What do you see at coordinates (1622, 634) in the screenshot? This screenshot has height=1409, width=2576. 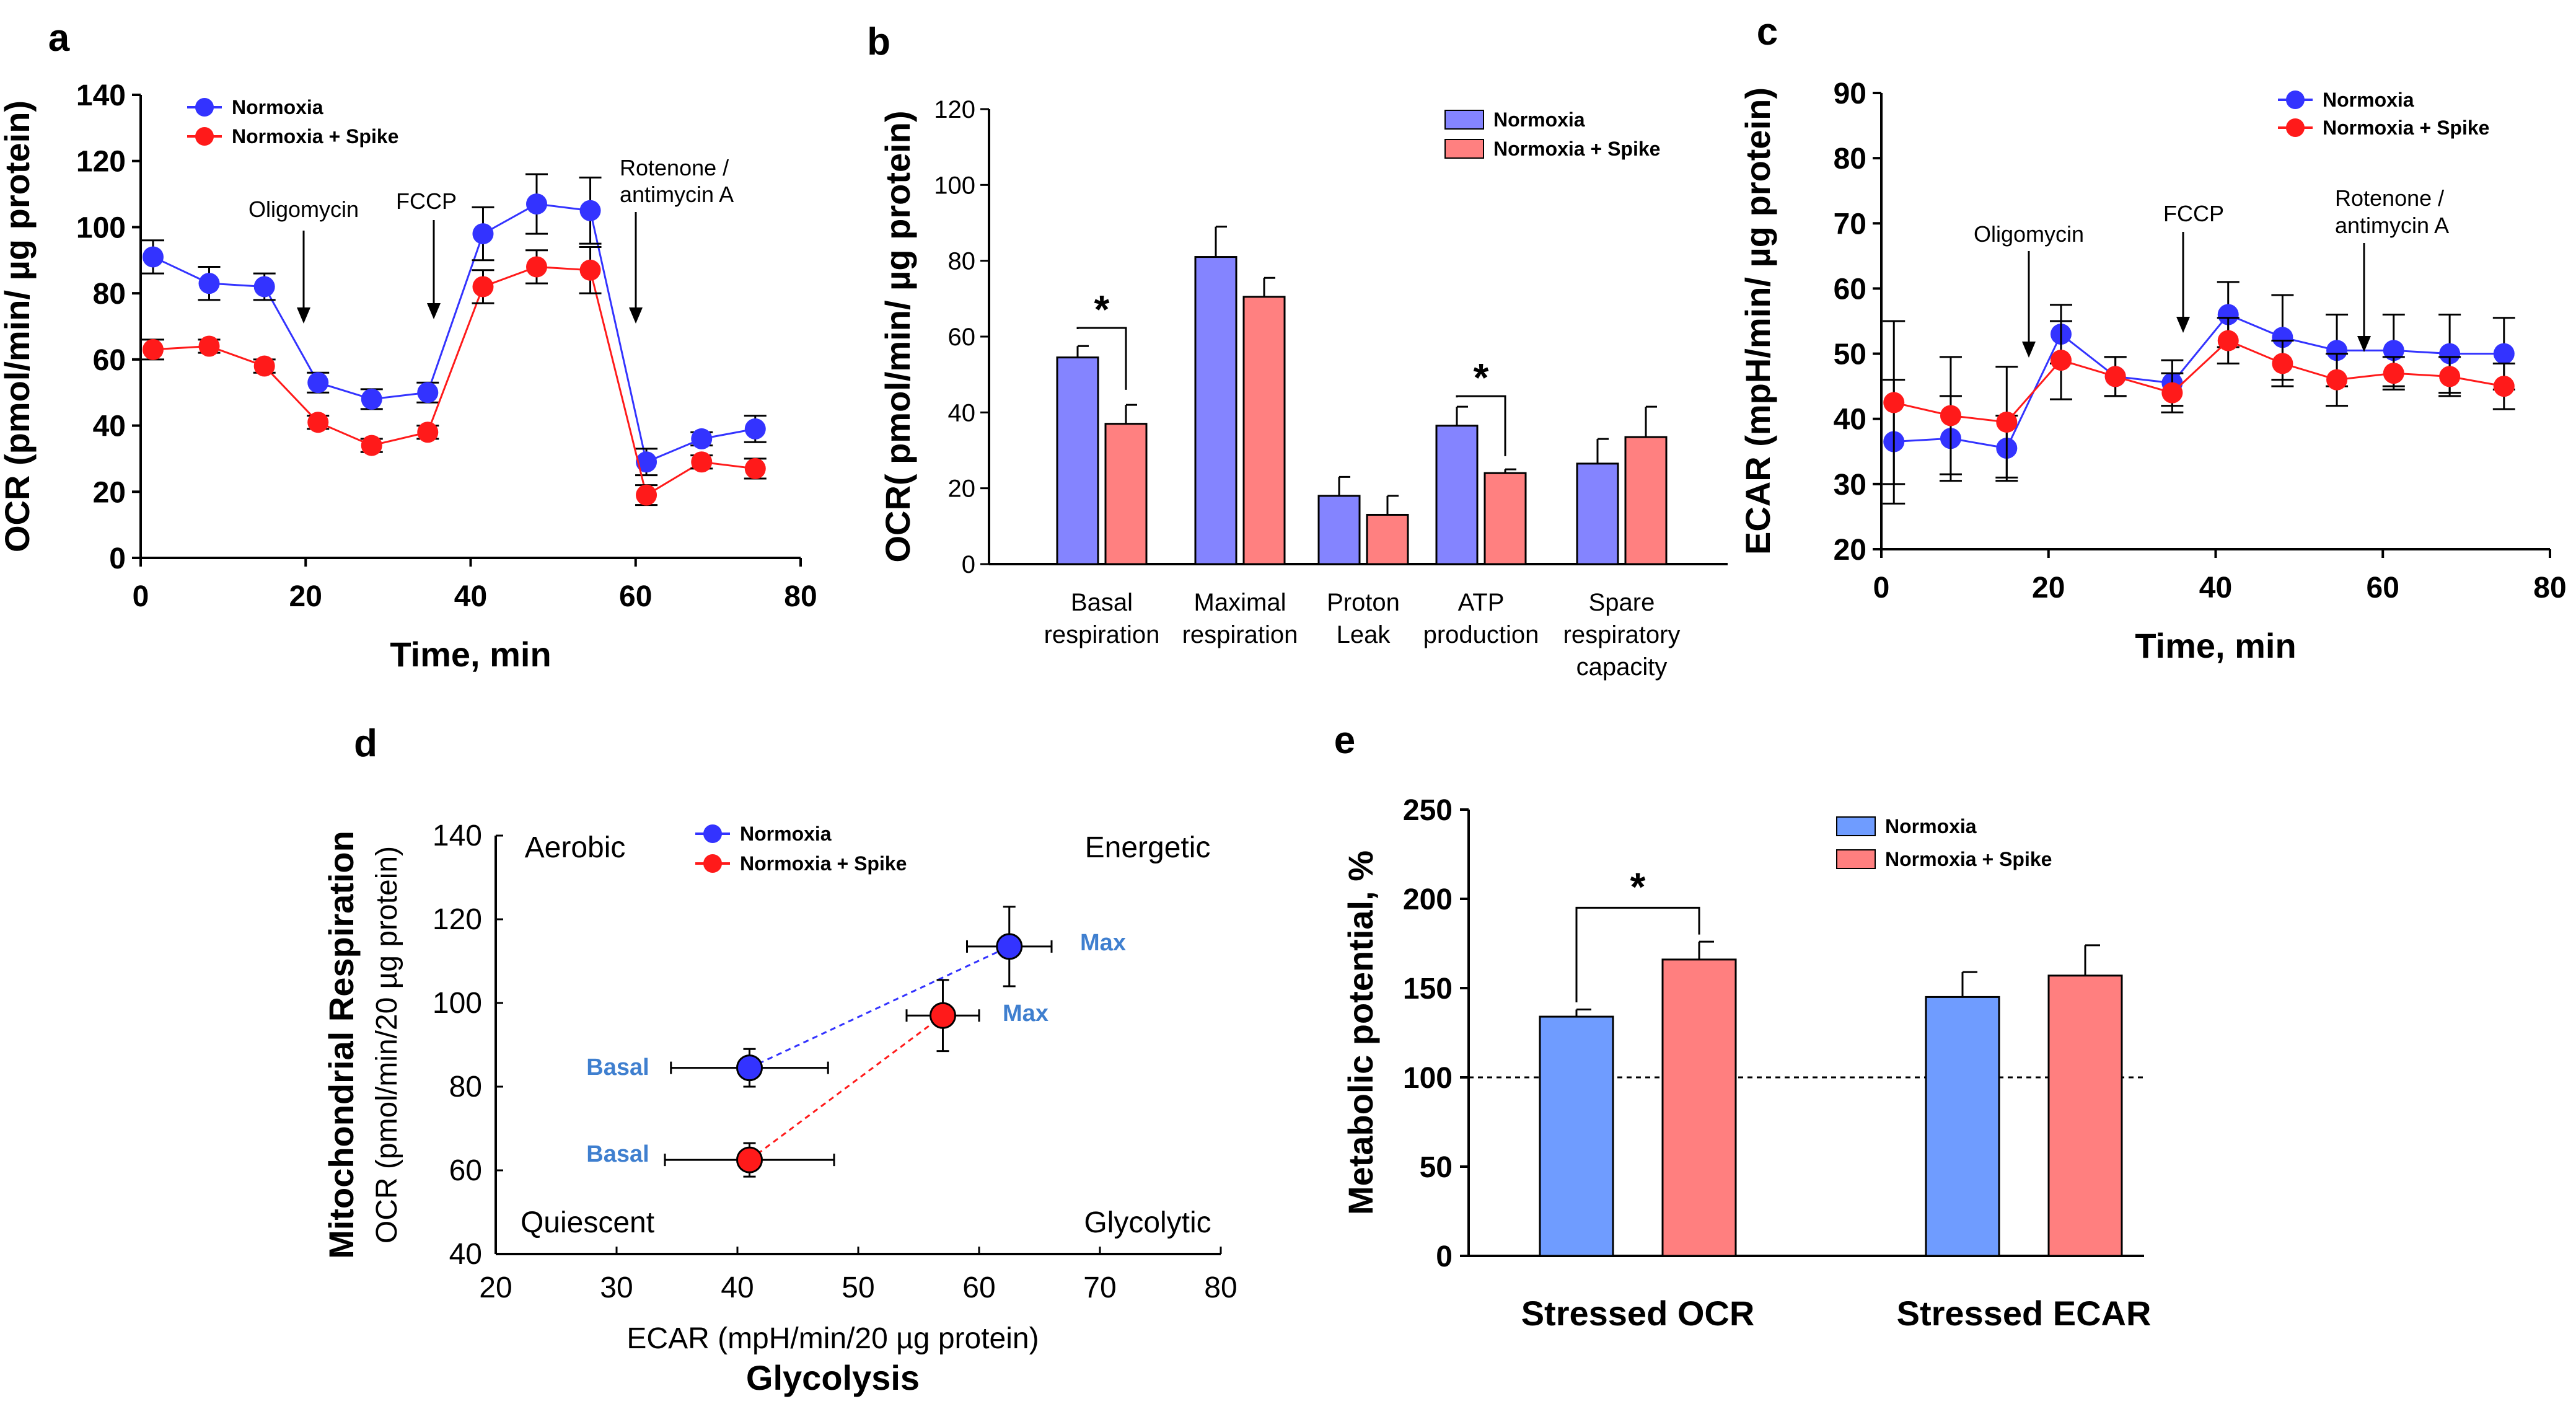 I see `category-label: respiratory` at bounding box center [1622, 634].